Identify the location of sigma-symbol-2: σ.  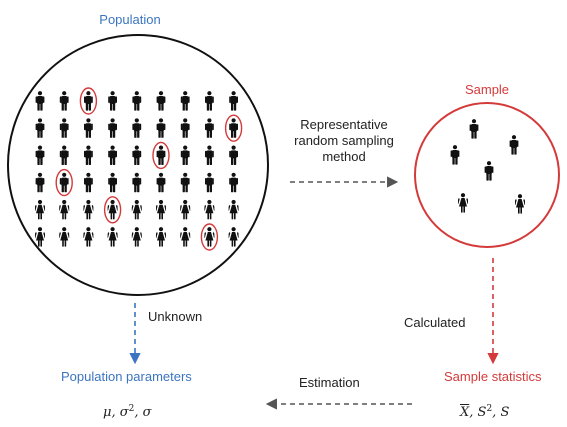
(147, 412).